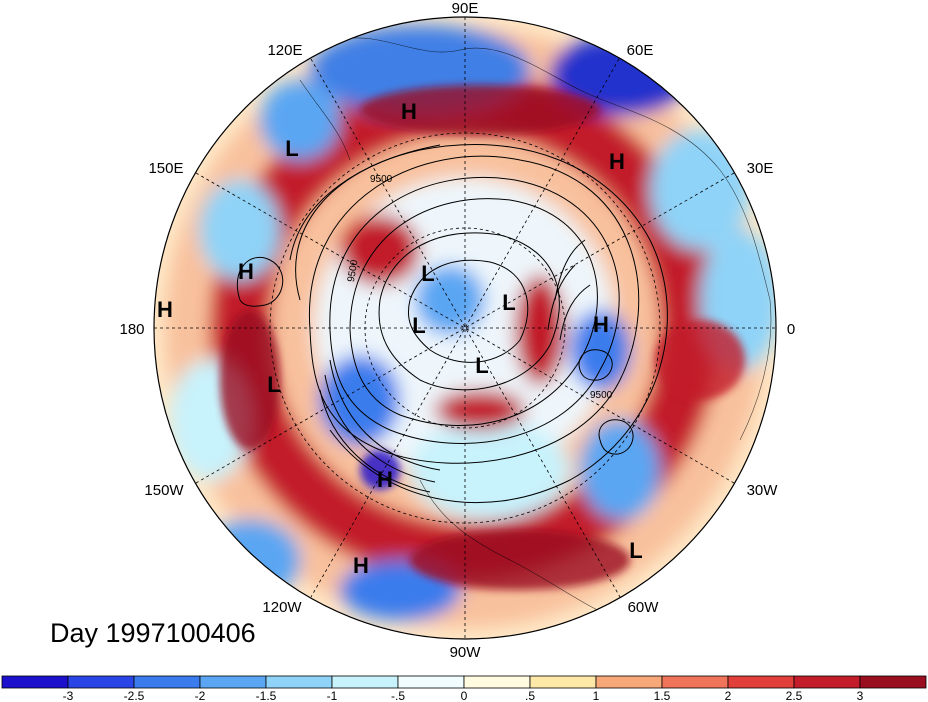  I want to click on day-label: Day 1997100406, so click(153, 633).